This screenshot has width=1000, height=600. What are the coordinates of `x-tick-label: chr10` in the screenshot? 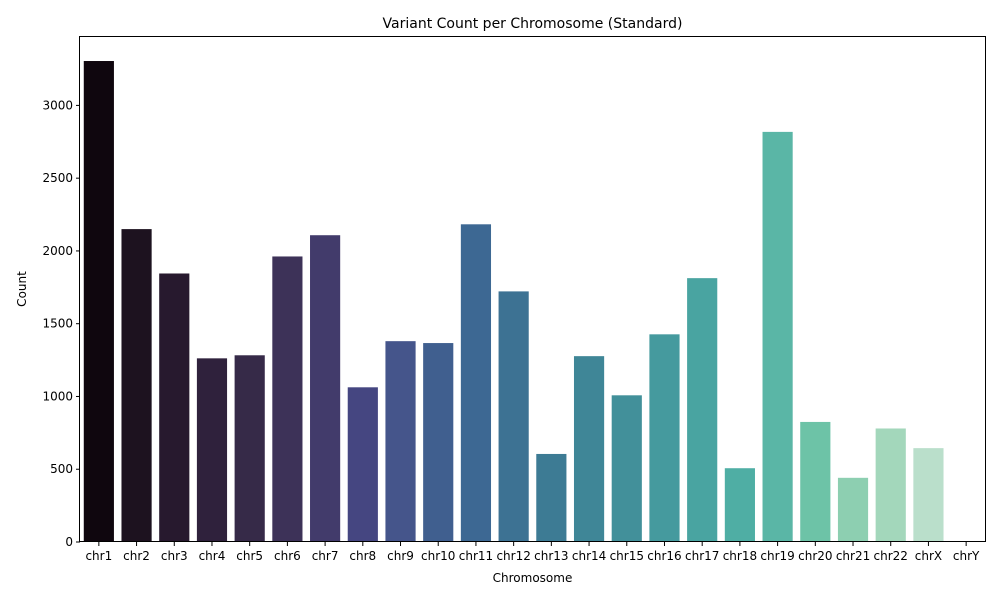 It's located at (438, 556).